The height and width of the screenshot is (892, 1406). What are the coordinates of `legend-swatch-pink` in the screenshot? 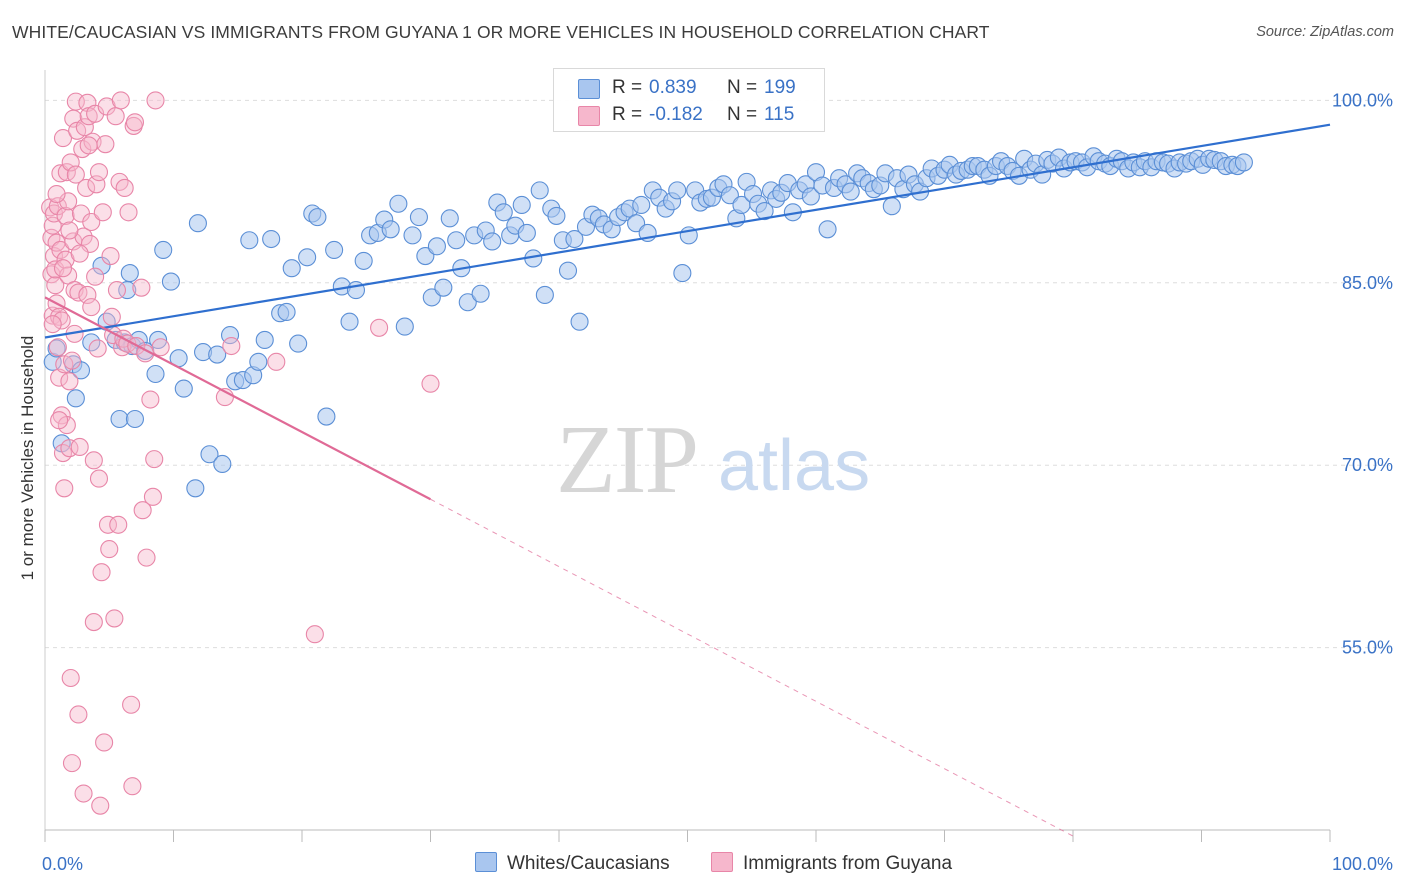 It's located at (589, 116).